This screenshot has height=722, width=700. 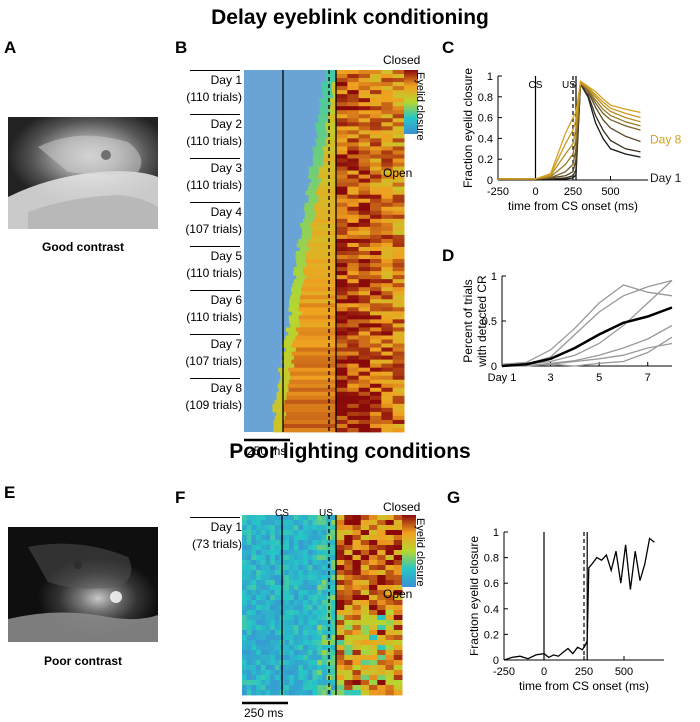 What do you see at coordinates (491, 635) in the screenshot?
I see `y-tick-label: 0.2` at bounding box center [491, 635].